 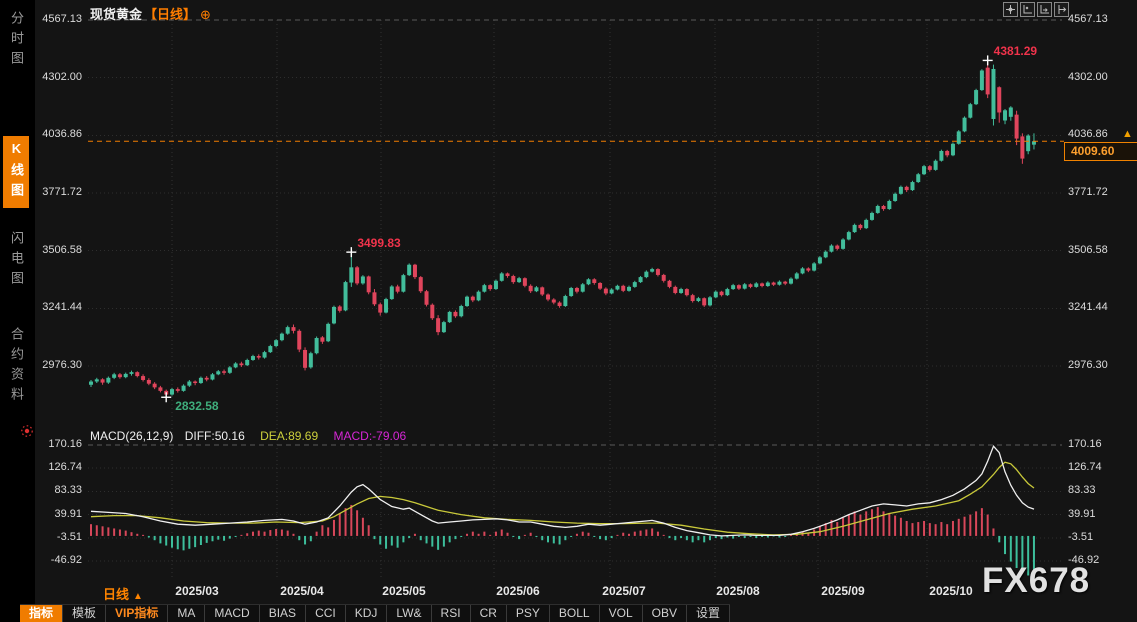 What do you see at coordinates (708, 613) in the screenshot?
I see `toolbar-tab-设置: 设置` at bounding box center [708, 613].